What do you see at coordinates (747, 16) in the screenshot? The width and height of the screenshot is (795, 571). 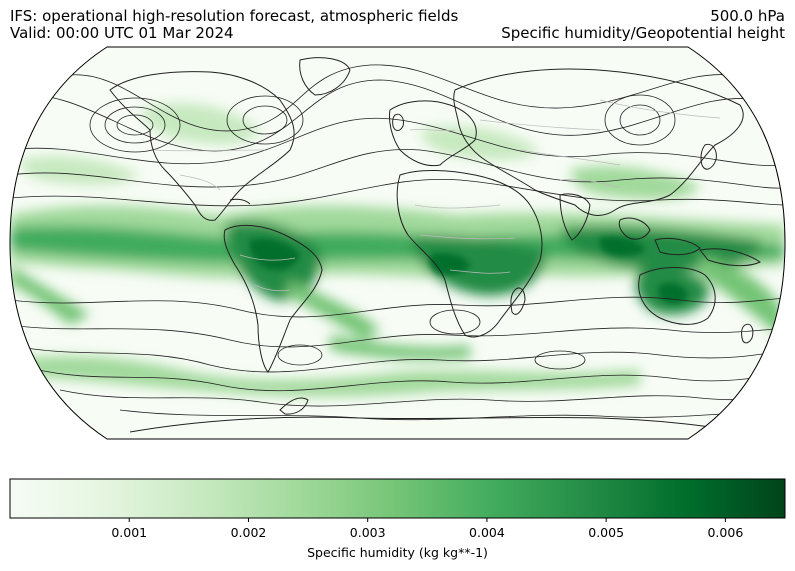 I see `title-right-line1: 500.0 hPa` at bounding box center [747, 16].